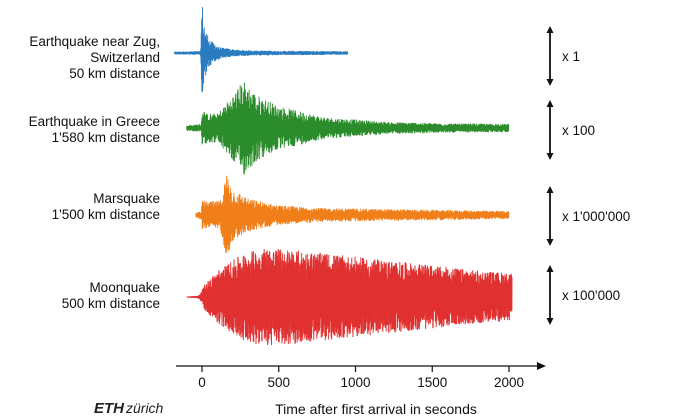 The height and width of the screenshot is (420, 700). Describe the element at coordinates (94, 121) in the screenshot. I see `label-greece-line-1: Earthquake in Greece` at that location.